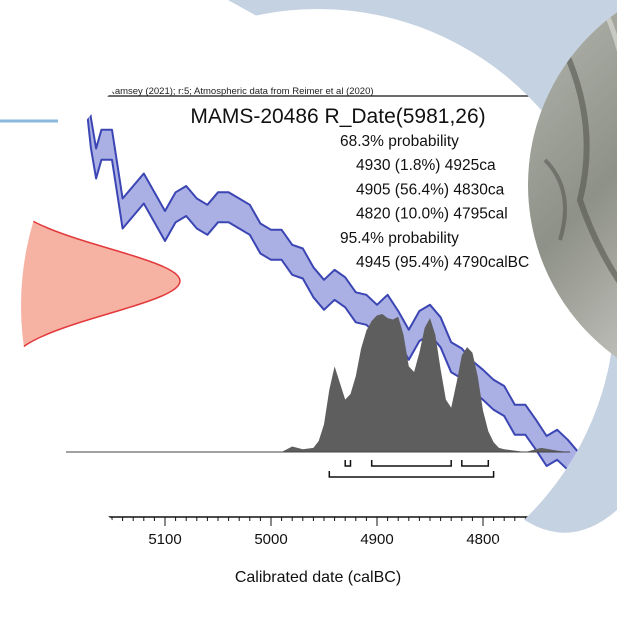 This screenshot has height=626, width=617. I want to click on x-tick-label: 47, so click(589, 539).